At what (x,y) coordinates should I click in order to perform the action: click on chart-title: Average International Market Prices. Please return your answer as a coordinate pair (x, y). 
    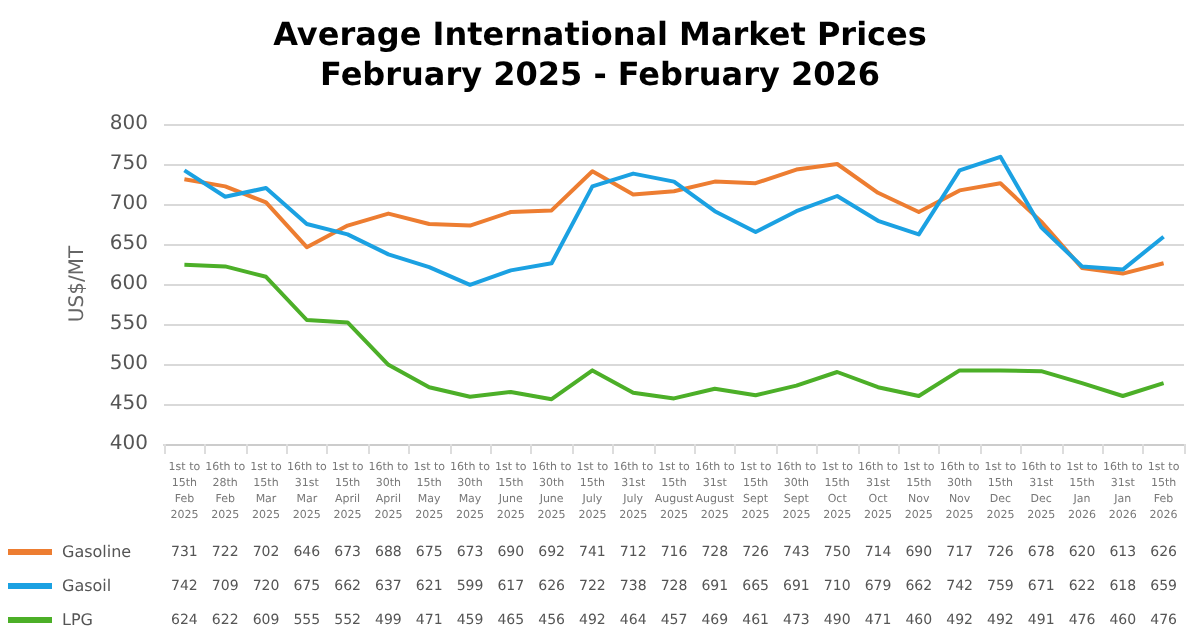
    Looking at the image, I should click on (600, 34).